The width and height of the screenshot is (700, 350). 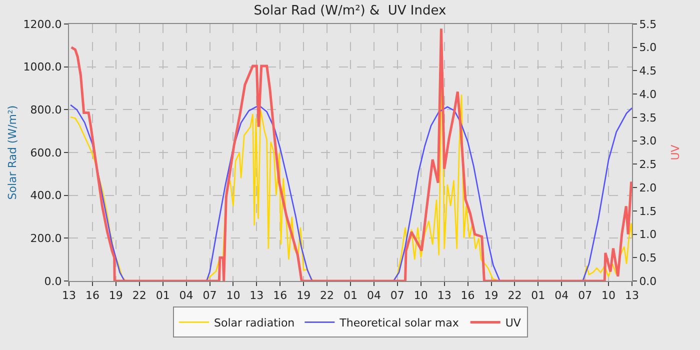 What do you see at coordinates (648, 117) in the screenshot?
I see `y2-tick-label: 3.5` at bounding box center [648, 117].